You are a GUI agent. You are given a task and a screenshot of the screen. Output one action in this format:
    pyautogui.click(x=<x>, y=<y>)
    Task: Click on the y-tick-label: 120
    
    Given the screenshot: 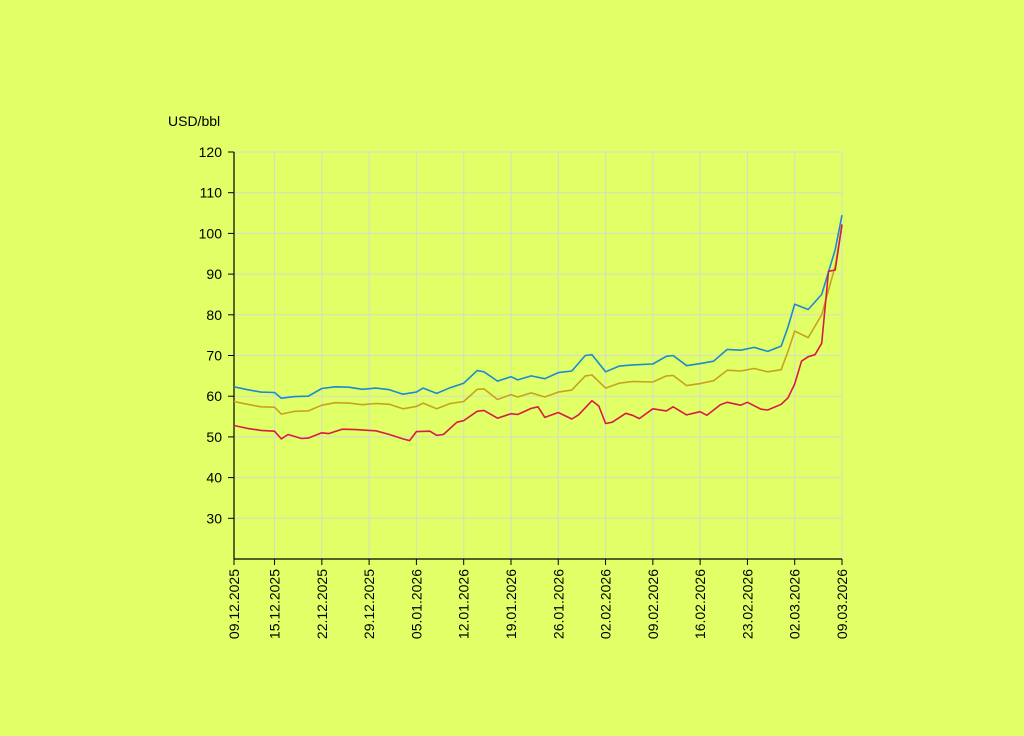 What is the action you would take?
    pyautogui.click(x=211, y=152)
    